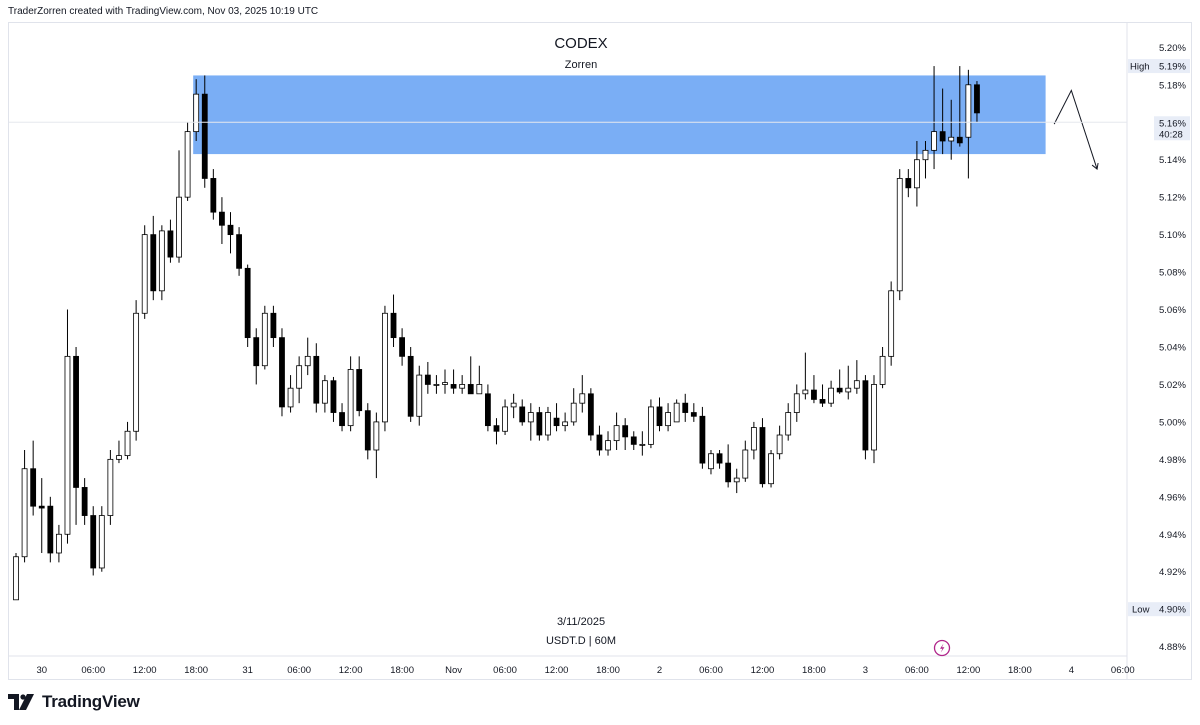 The height and width of the screenshot is (725, 1200). I want to click on y-tick-label: 4.94%, so click(1172, 535).